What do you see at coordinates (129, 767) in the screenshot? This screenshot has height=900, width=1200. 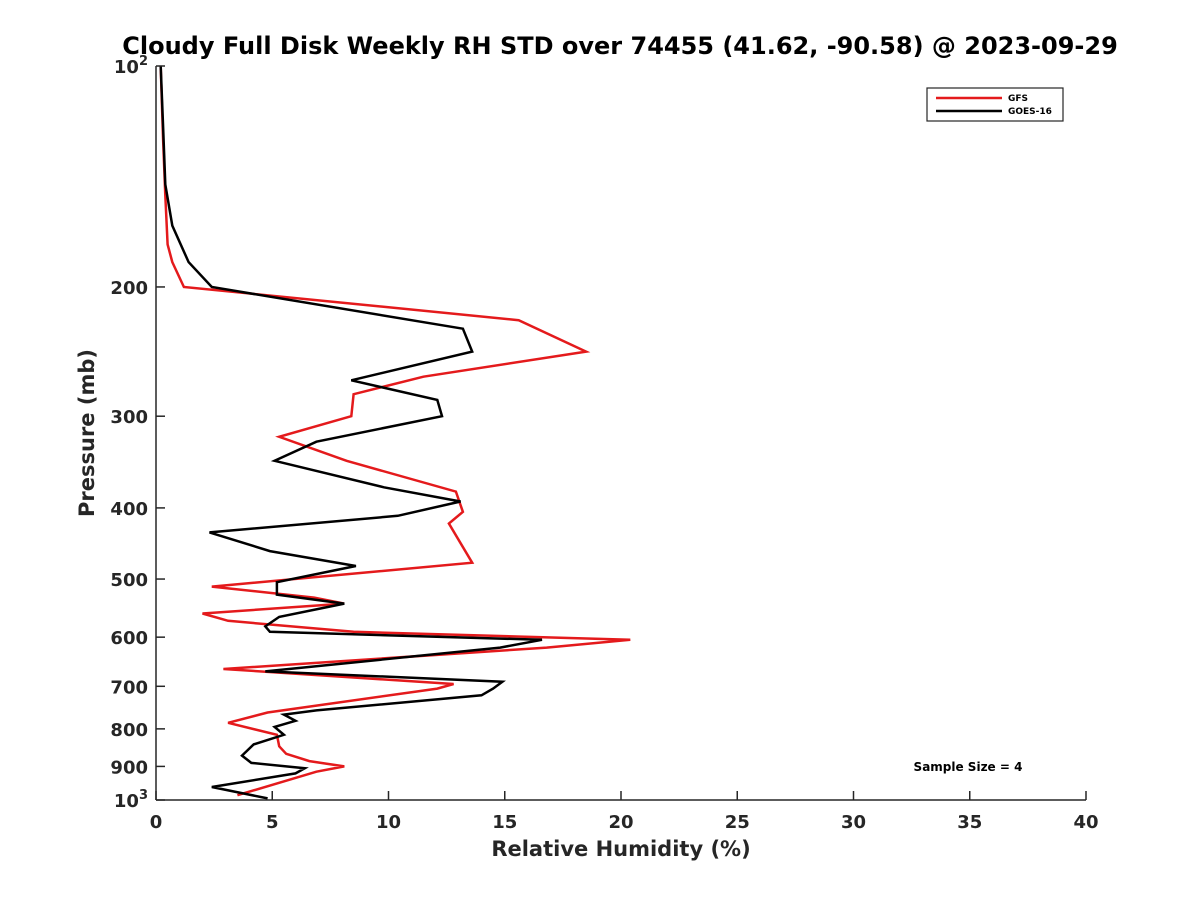 I see `y-tick-label: 900` at bounding box center [129, 767].